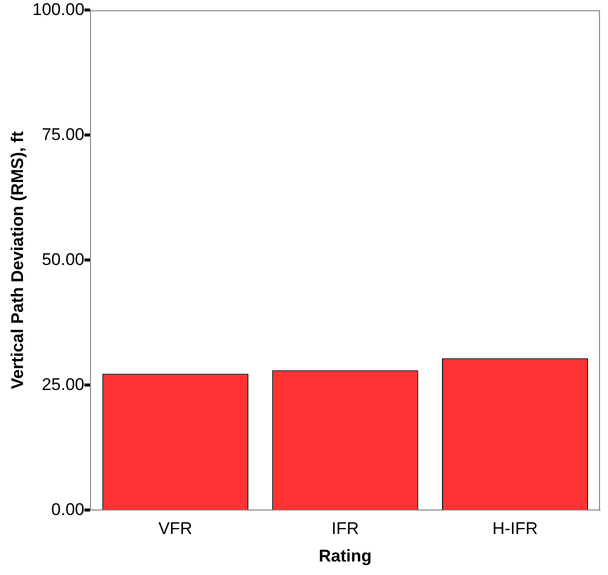 This screenshot has height=575, width=608. Describe the element at coordinates (63, 134) in the screenshot. I see `y-tick-label: 75.00` at that location.